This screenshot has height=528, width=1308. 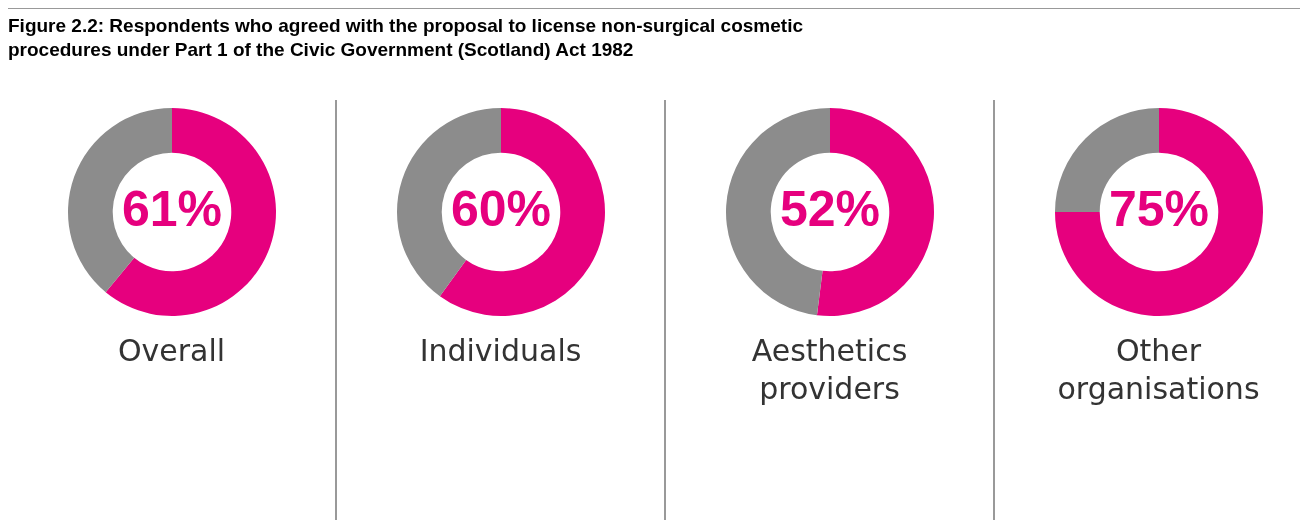 What do you see at coordinates (406, 38) in the screenshot?
I see `text: Figure 2.2: Respondents who agreed with the proposal to license non-surgical cosmetic procedures under Part 1 of the Civic Government (Scotland) Act 1982` at bounding box center [406, 38].